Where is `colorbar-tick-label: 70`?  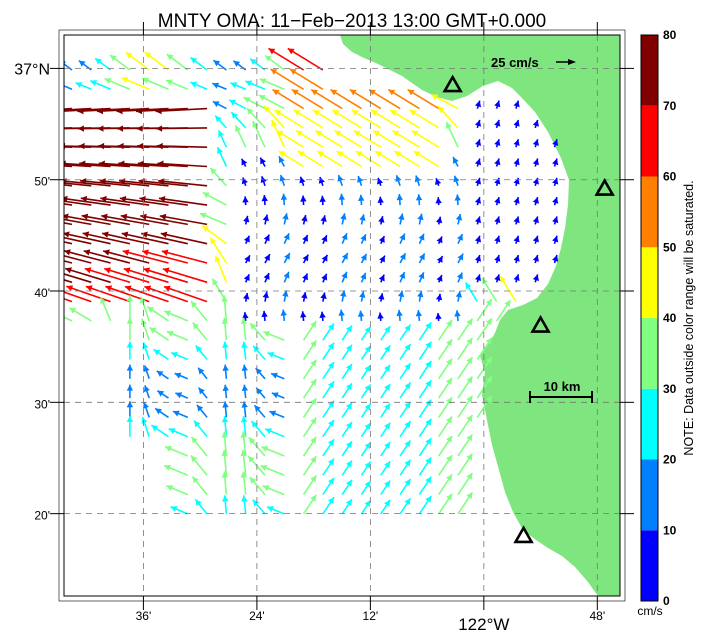 colorbar-tick-label: 70 is located at coordinates (670, 106).